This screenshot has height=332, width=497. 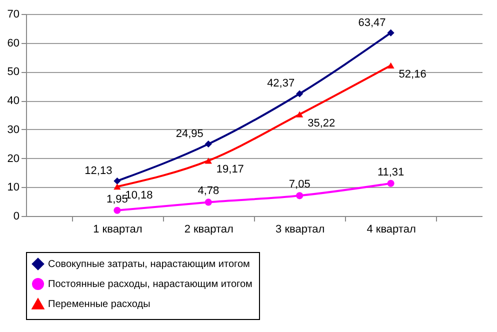 What do you see at coordinates (209, 230) in the screenshot?
I see `x-tick-label: 2 квартал` at bounding box center [209, 230].